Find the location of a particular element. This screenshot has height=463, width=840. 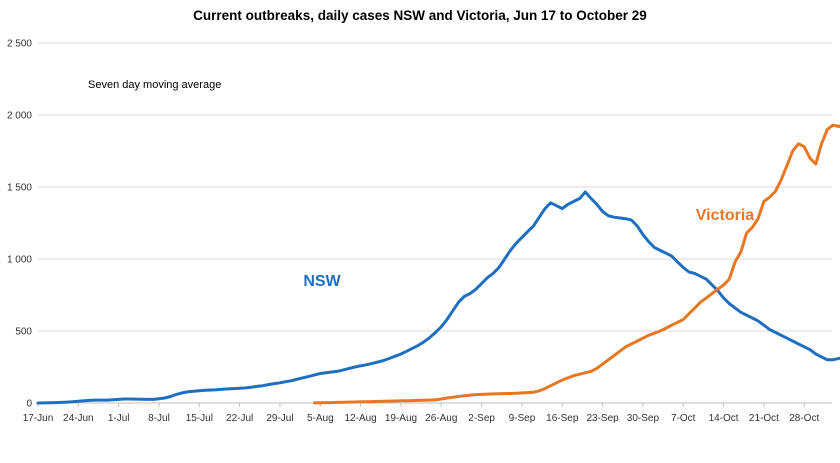

y-tick-label: 0 is located at coordinates (29, 404).